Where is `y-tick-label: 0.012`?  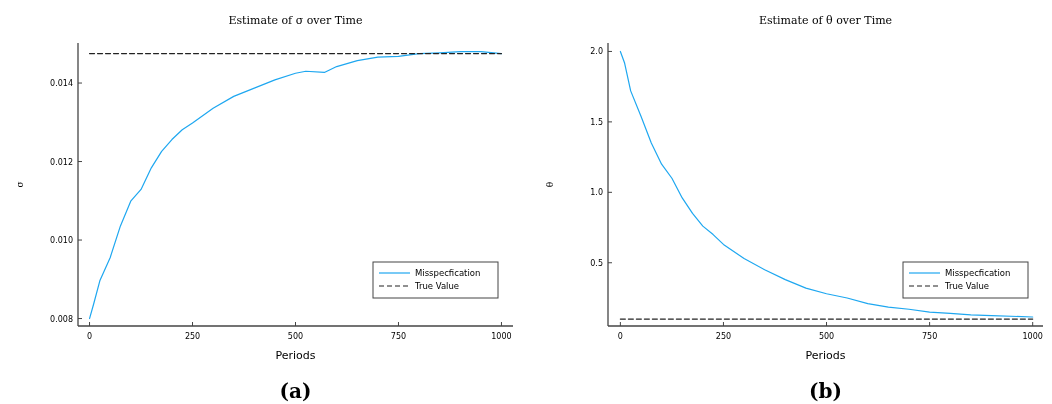 y-tick-label: 0.012 is located at coordinates (61, 162).